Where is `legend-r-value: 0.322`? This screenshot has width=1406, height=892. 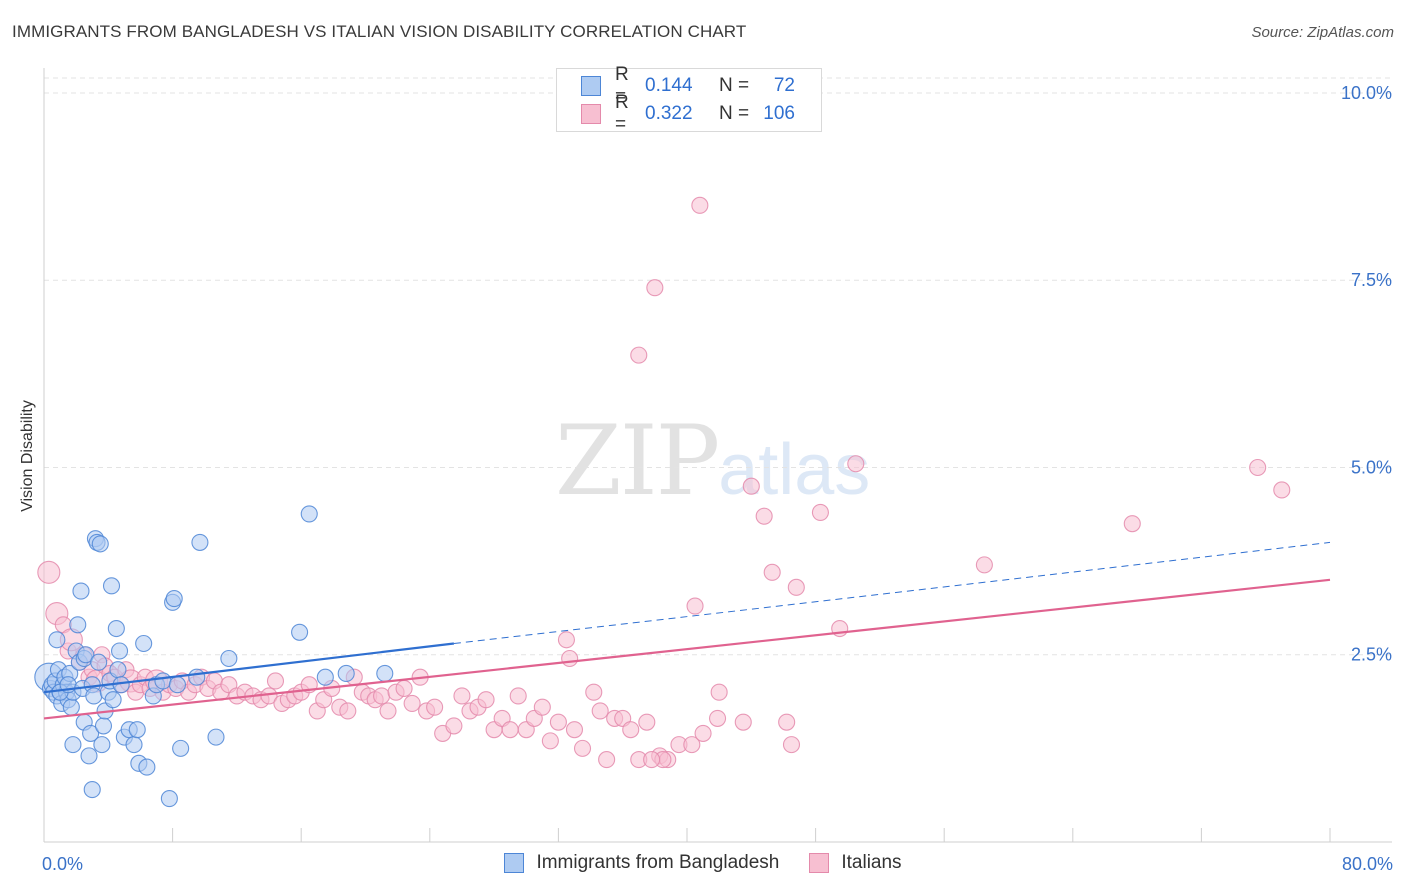
legend-r-value: 0.322 is located at coordinates (669, 113).